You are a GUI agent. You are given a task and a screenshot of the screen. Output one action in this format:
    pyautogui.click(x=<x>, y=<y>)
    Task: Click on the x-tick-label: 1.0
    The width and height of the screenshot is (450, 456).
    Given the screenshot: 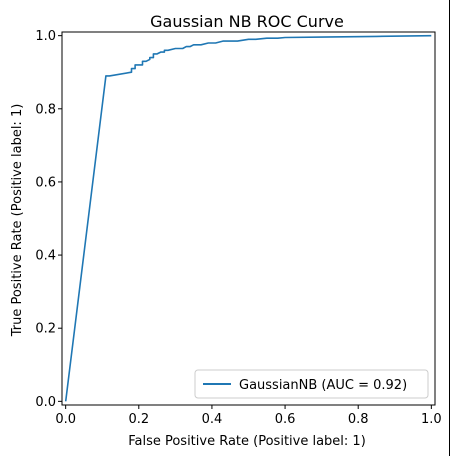 What is the action you would take?
    pyautogui.click(x=431, y=419)
    